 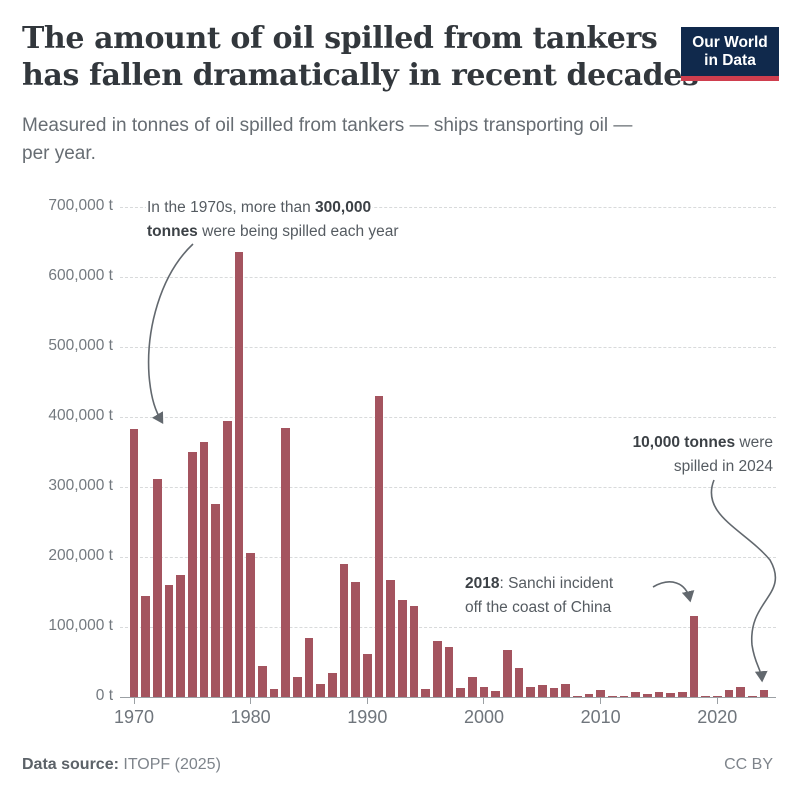 What do you see at coordinates (448, 347) in the screenshot?
I see `gridline-500000t` at bounding box center [448, 347].